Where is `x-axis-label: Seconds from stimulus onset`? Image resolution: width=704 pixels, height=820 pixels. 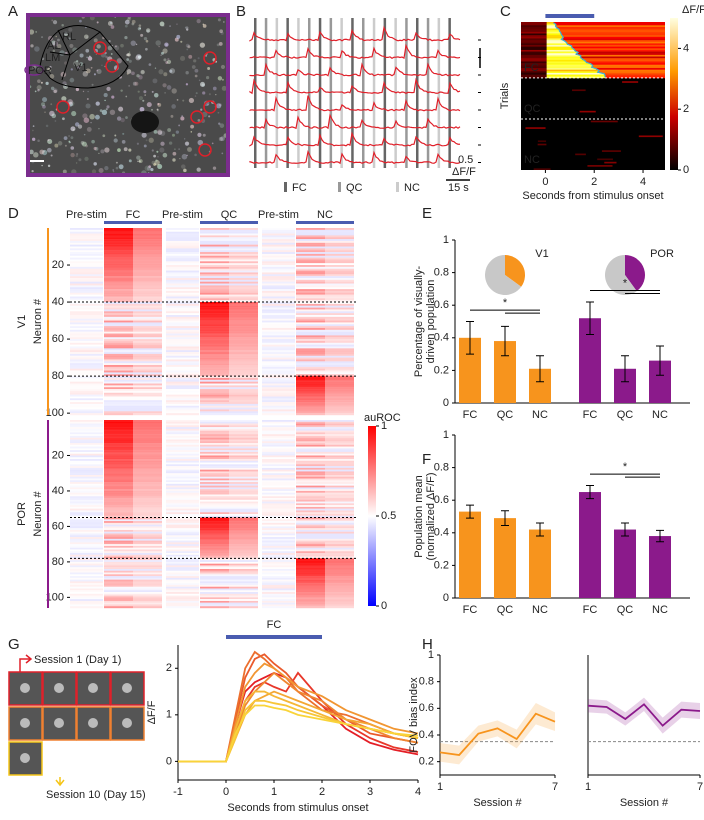 x-axis-label: Seconds from stimulus onset is located at coordinates (592, 196).